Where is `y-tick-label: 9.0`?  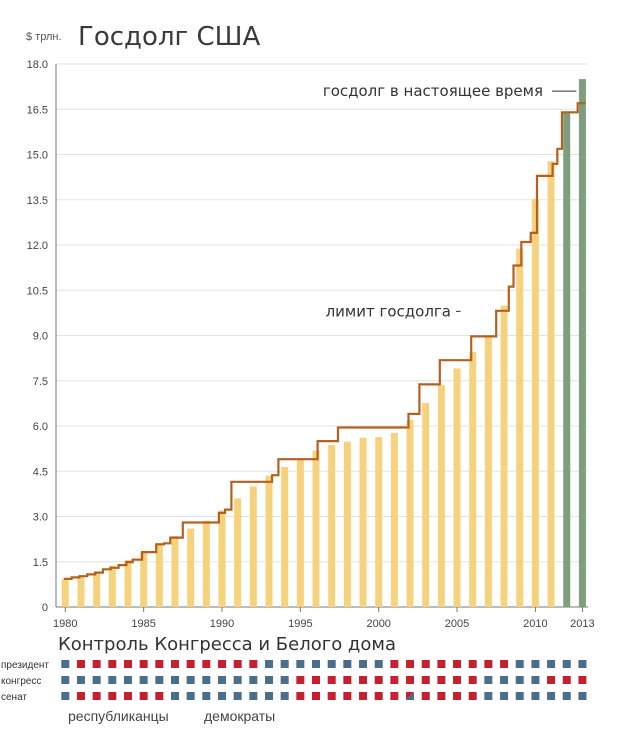 y-tick-label: 9.0 is located at coordinates (40, 337).